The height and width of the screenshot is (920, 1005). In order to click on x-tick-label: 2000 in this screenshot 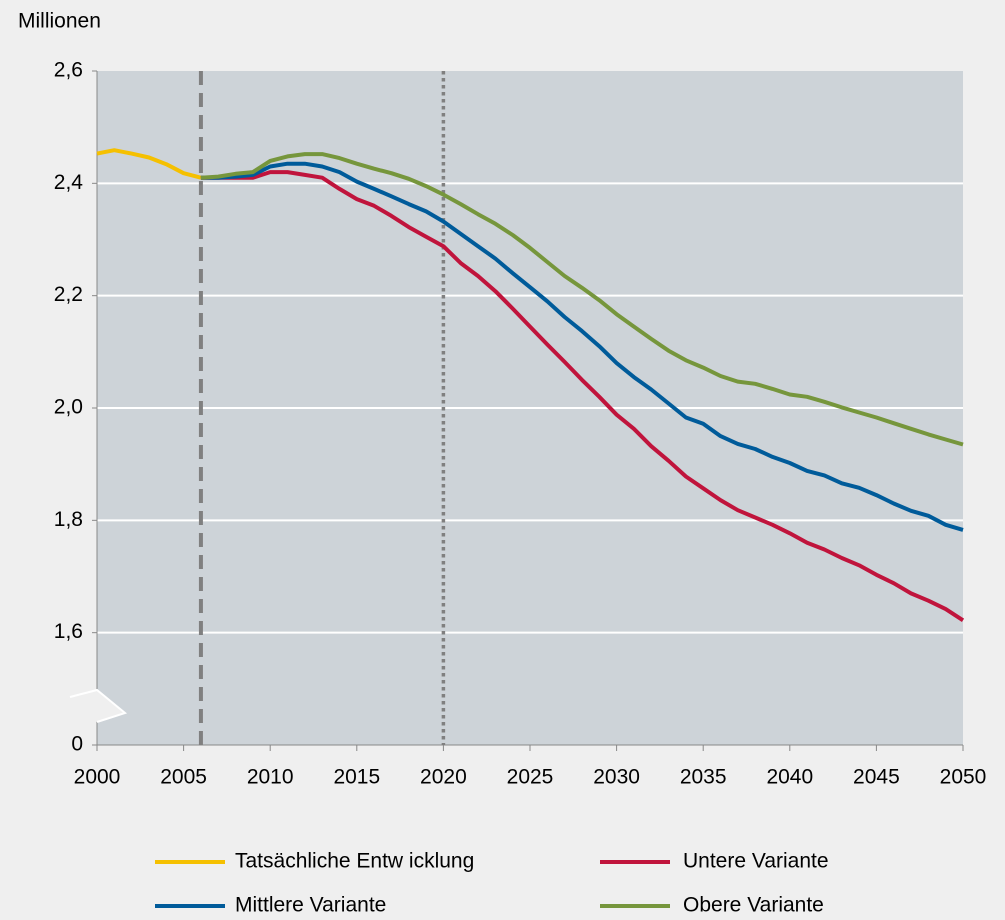, I will do `click(97, 777)`.